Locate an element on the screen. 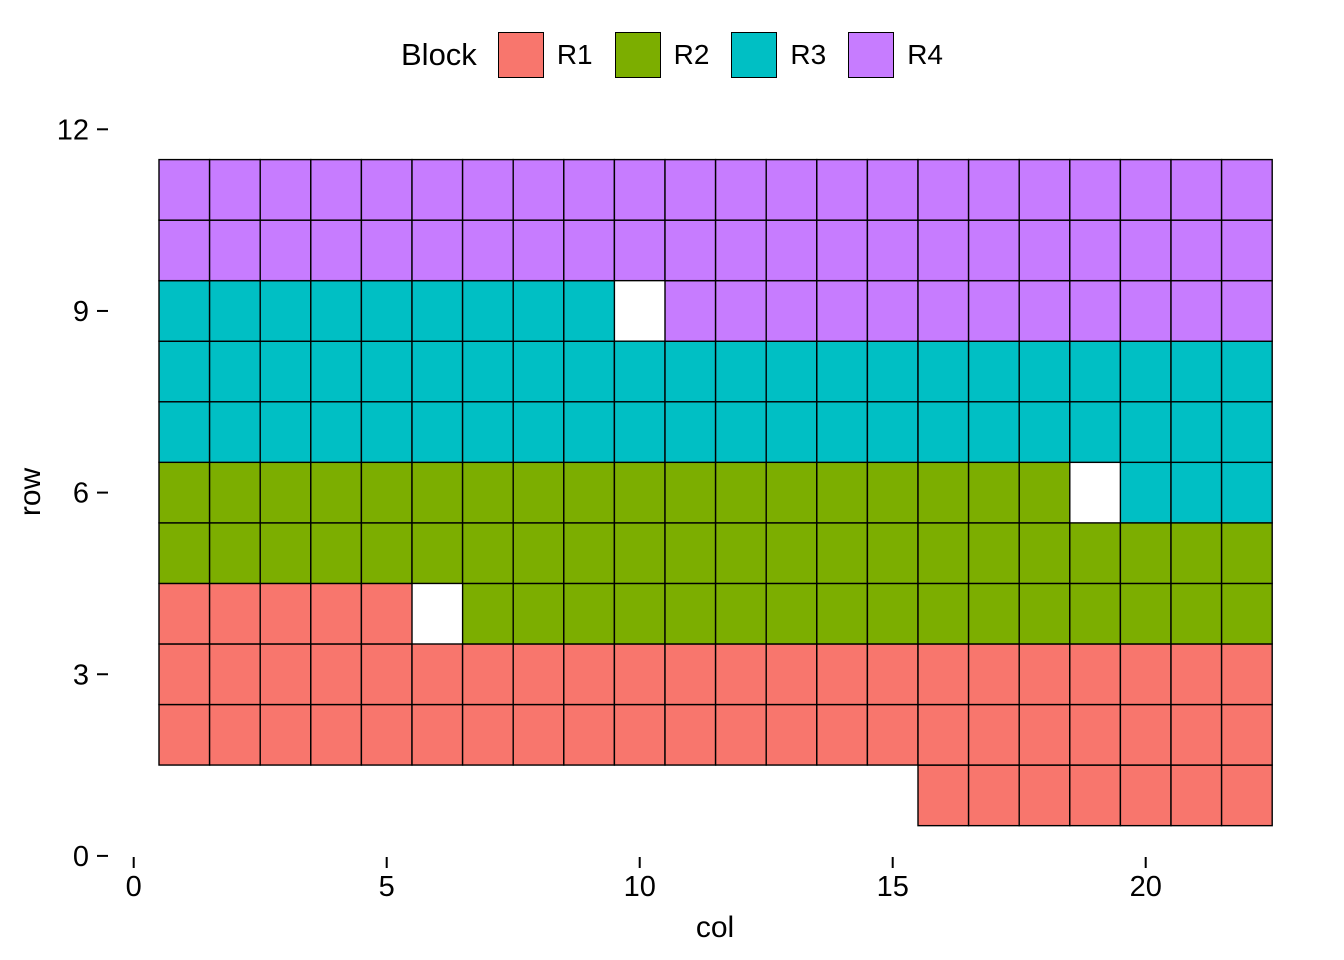  x-tick-label-5: 5 is located at coordinates (387, 887).